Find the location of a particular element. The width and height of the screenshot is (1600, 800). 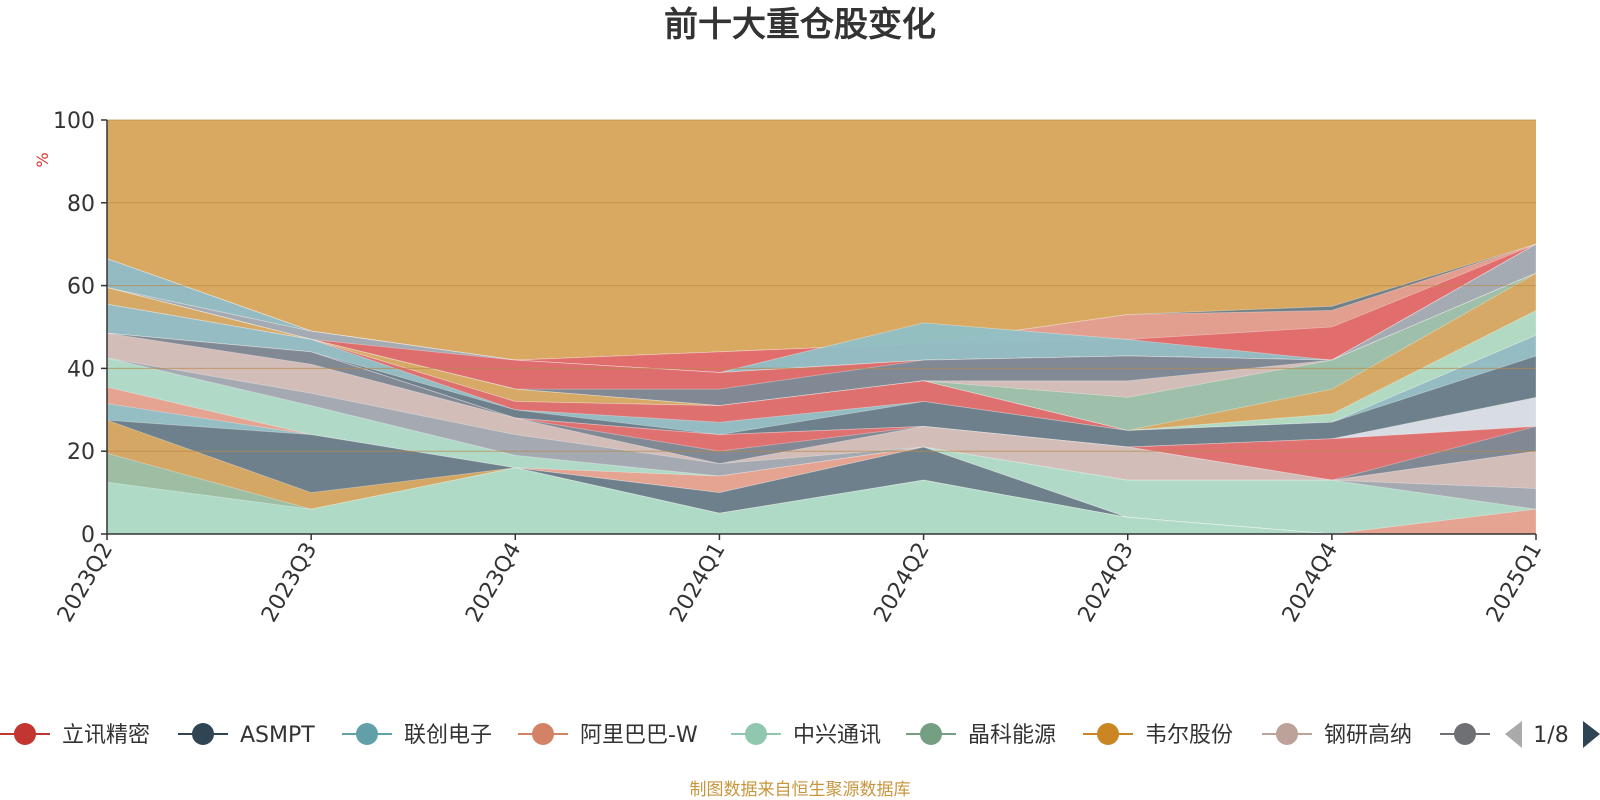

legend-item: 阿里巴巴-W is located at coordinates (608, 735).